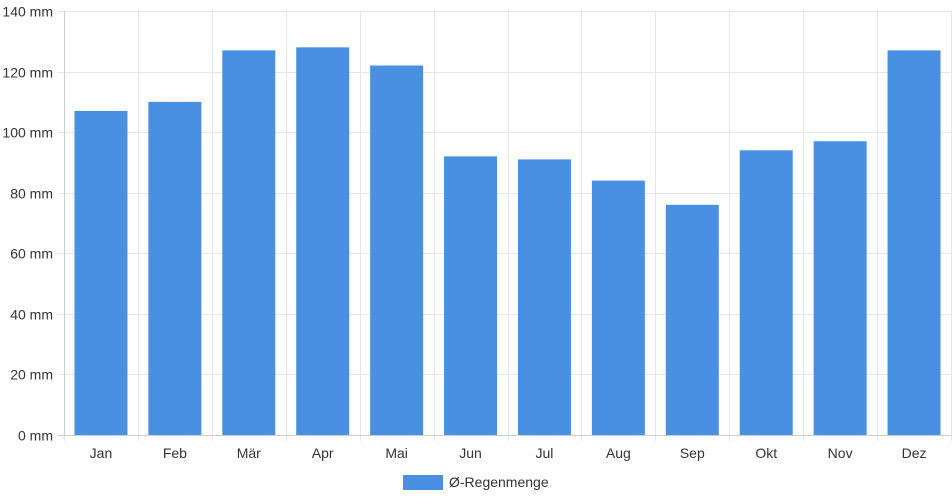 This screenshot has height=500, width=952. I want to click on x-tick-label: Dez, so click(914, 453).